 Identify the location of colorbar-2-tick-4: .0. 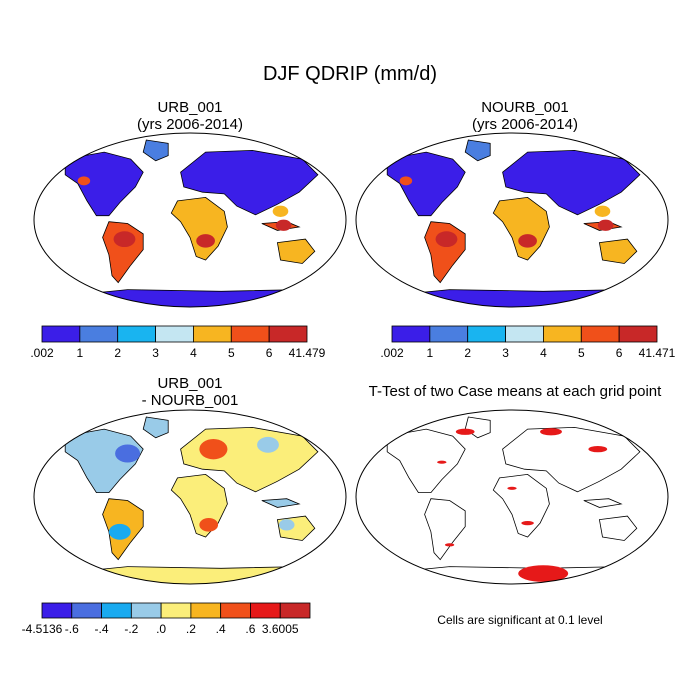
(161, 629).